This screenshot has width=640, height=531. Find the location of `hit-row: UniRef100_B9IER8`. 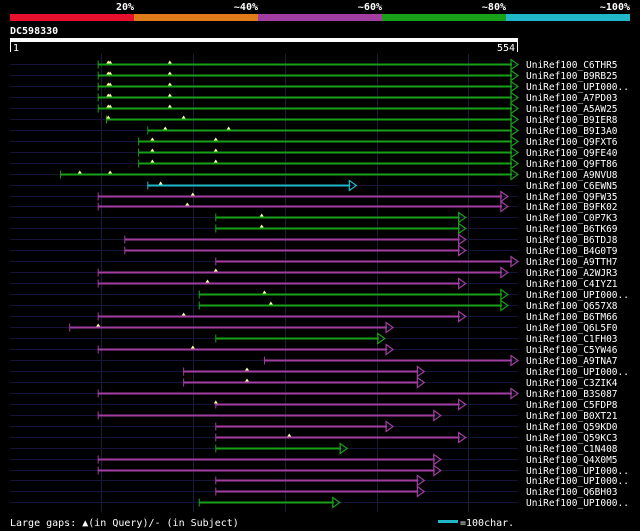

hit-row: UniRef100_B9IER8 is located at coordinates (314, 120).